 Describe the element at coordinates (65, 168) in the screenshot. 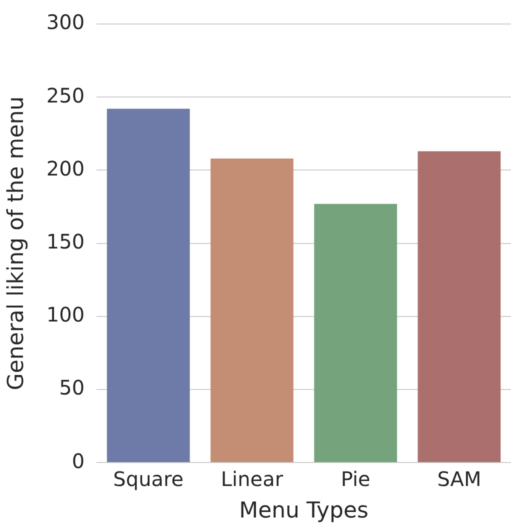

I see `y-tick-label: 200` at that location.